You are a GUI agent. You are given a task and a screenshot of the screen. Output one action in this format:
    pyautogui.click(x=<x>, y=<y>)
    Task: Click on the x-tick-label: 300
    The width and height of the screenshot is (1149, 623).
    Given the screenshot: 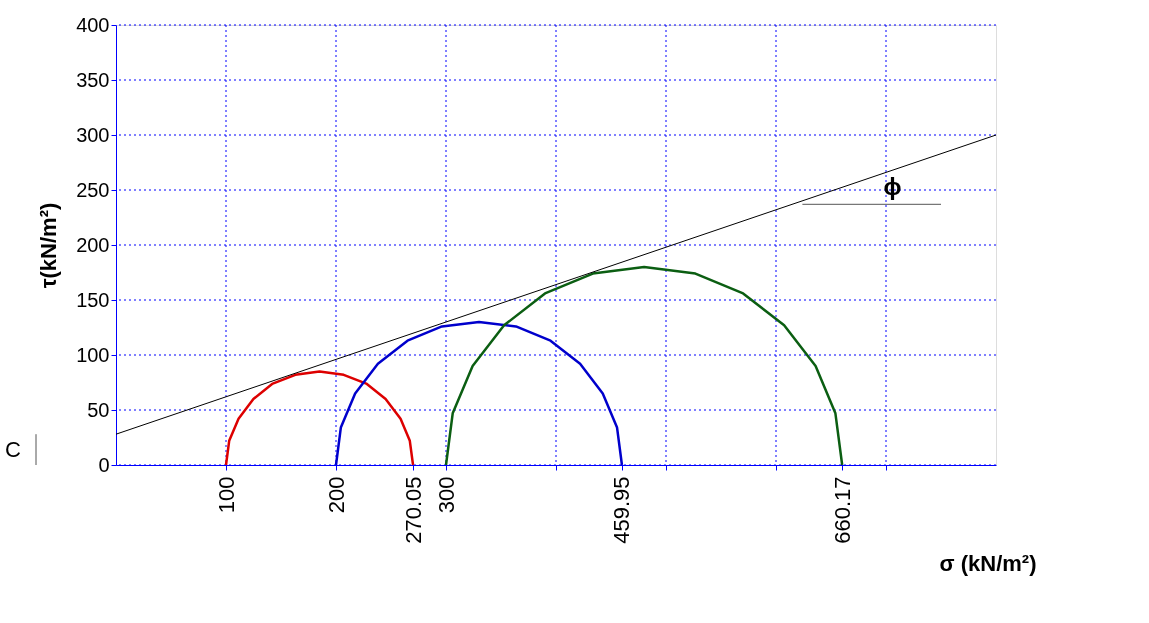 What is the action you would take?
    pyautogui.click(x=446, y=495)
    